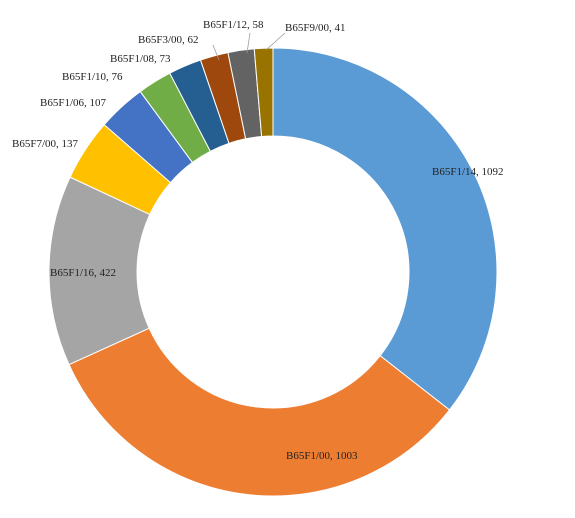 Image resolution: width=575 pixels, height=518 pixels. What do you see at coordinates (233, 25) in the screenshot?
I see `data-label-b65f1-12: B65F1/12, 58` at bounding box center [233, 25].